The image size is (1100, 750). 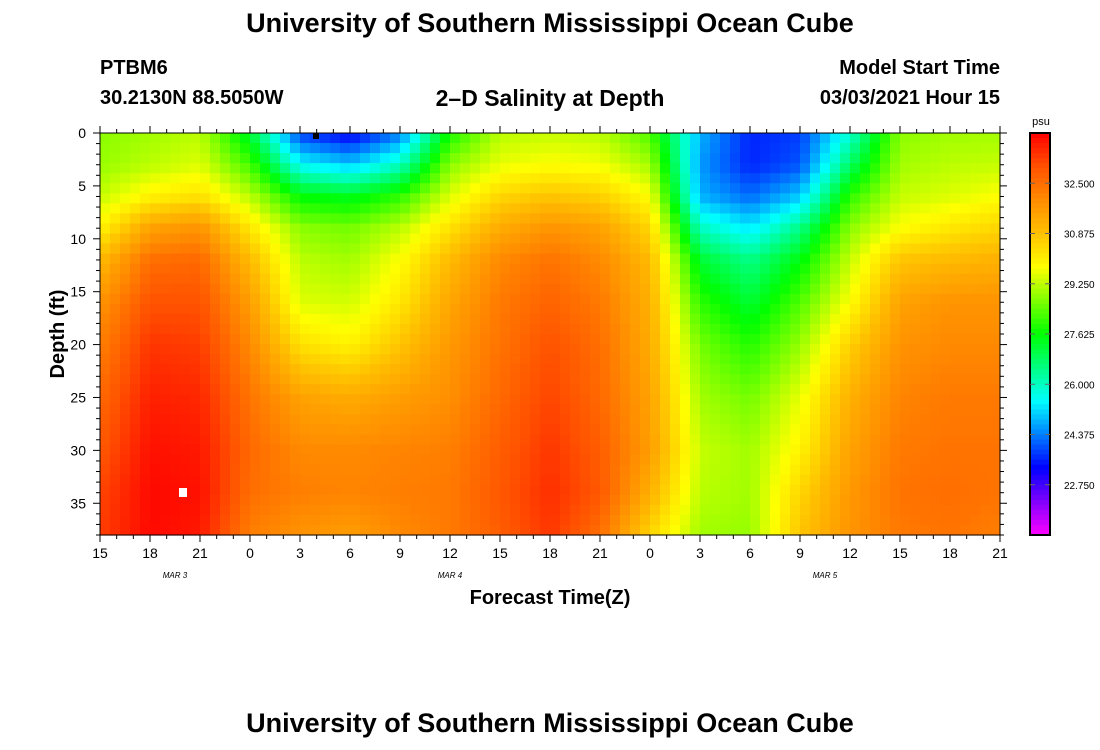 What do you see at coordinates (300, 553) in the screenshot?
I see `x-tick-label: 3` at bounding box center [300, 553].